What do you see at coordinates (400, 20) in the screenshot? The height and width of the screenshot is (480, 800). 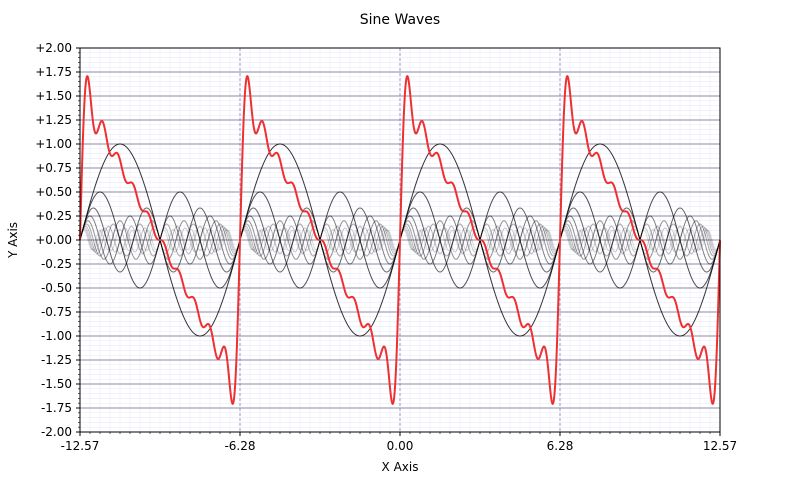 I see `chart-title: Sine Waves` at bounding box center [400, 20].